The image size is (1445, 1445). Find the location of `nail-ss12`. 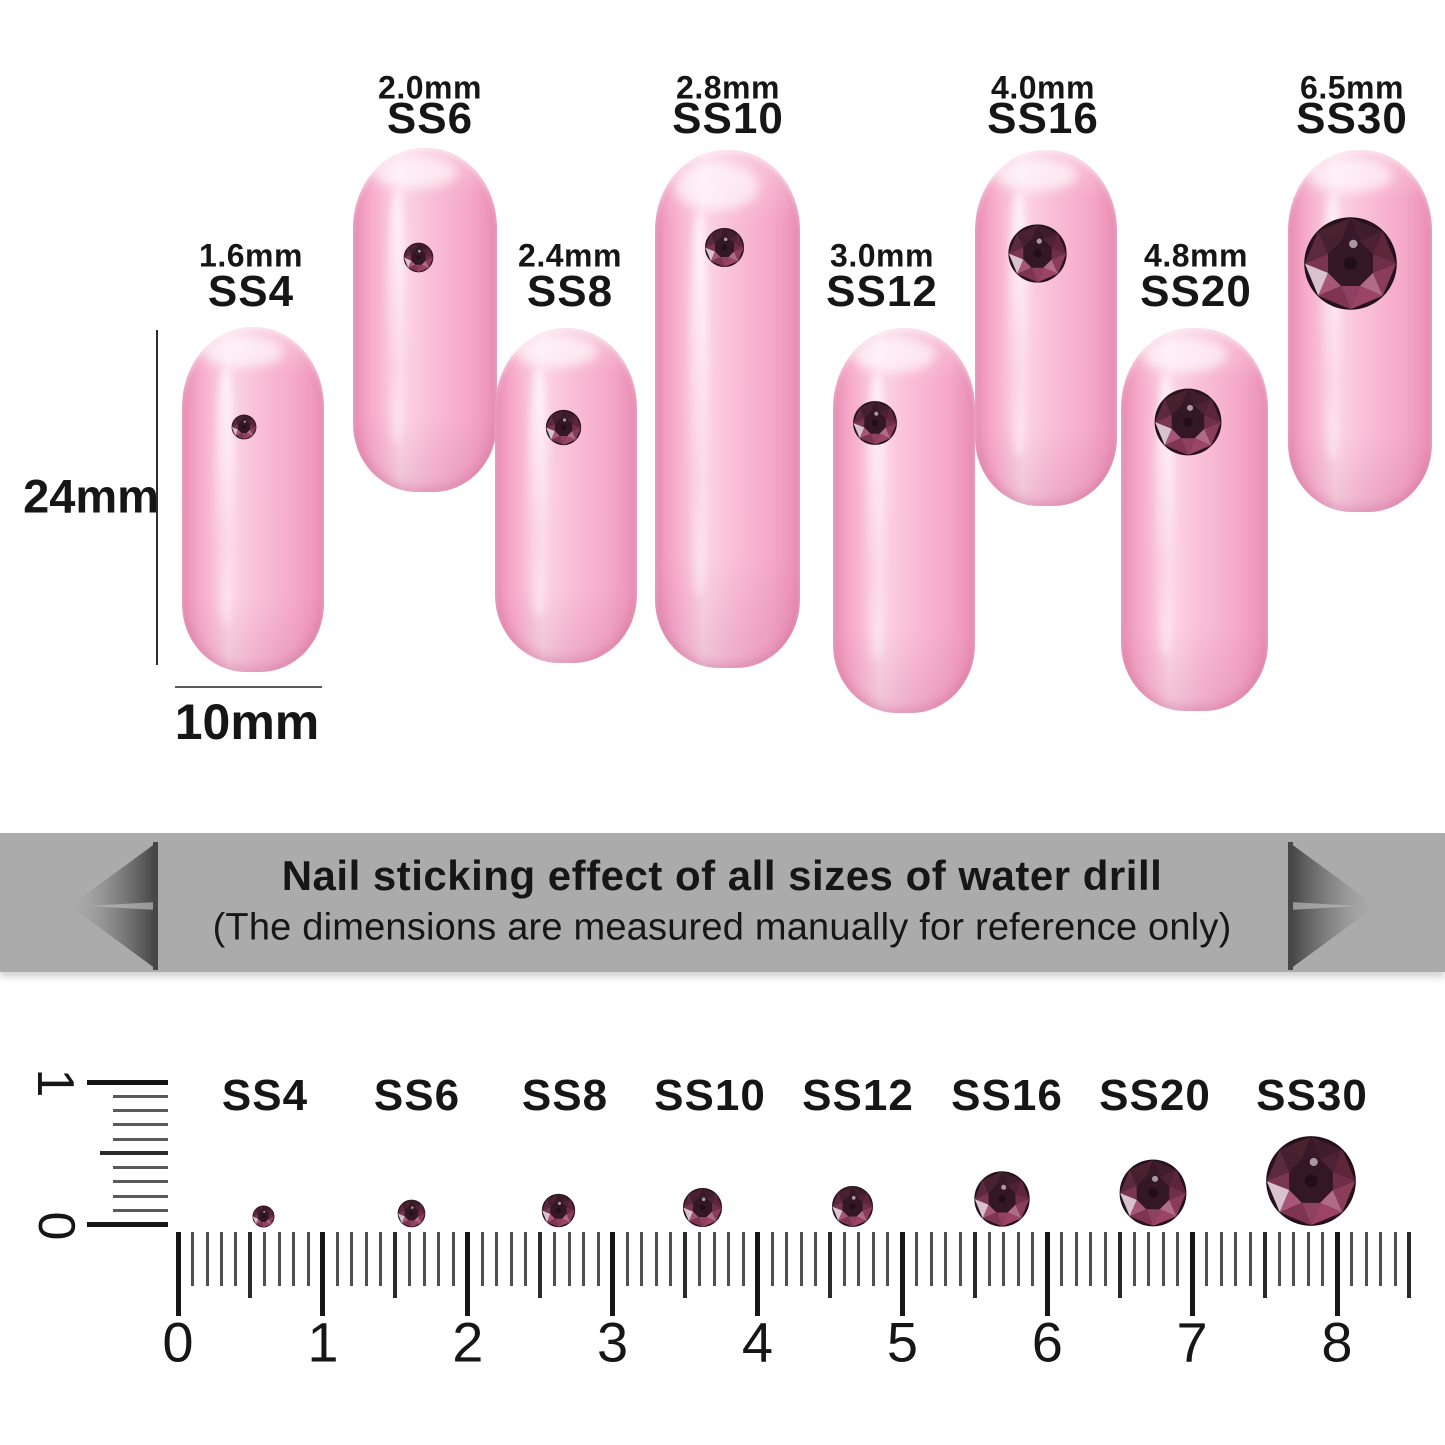

nail-ss12 is located at coordinates (904, 520).